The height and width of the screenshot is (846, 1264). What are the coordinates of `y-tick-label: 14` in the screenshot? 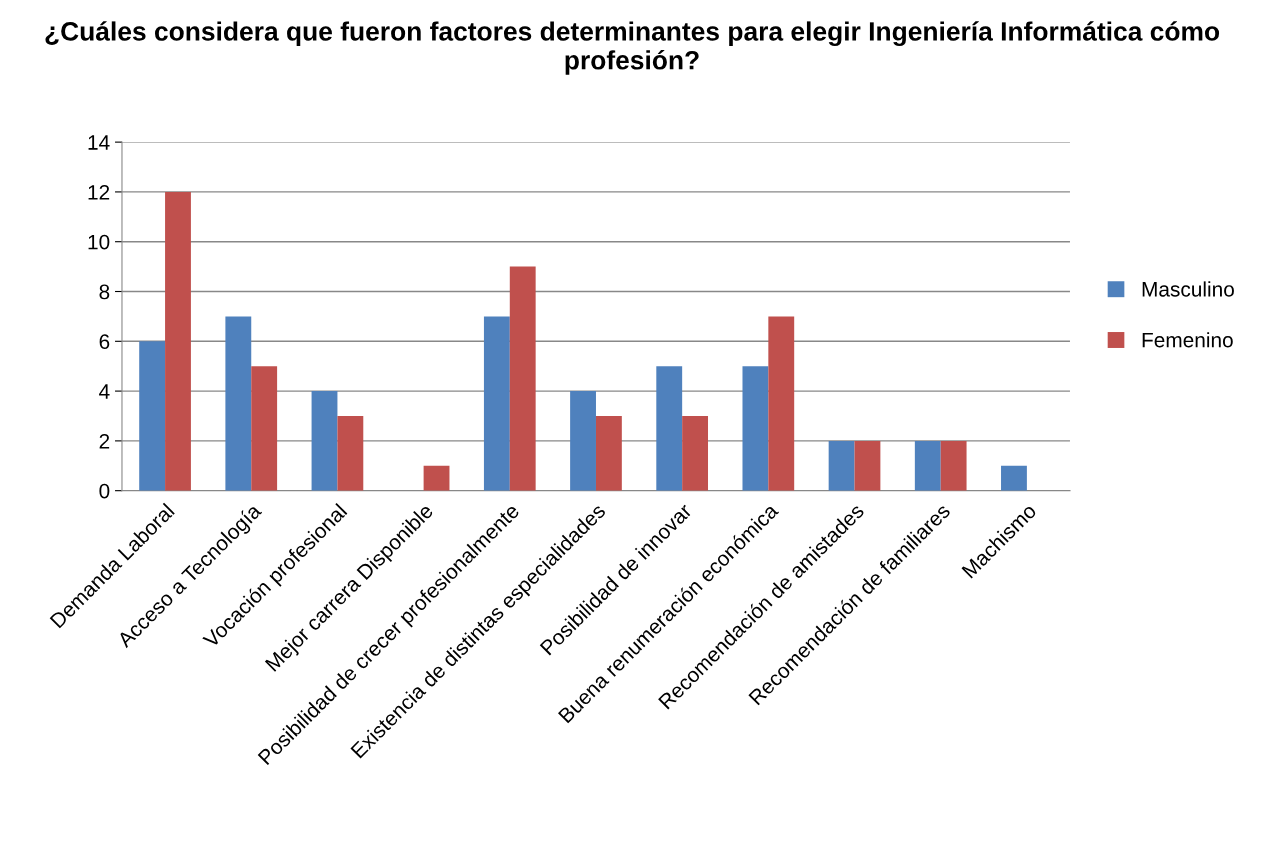 It's located at (99, 142).